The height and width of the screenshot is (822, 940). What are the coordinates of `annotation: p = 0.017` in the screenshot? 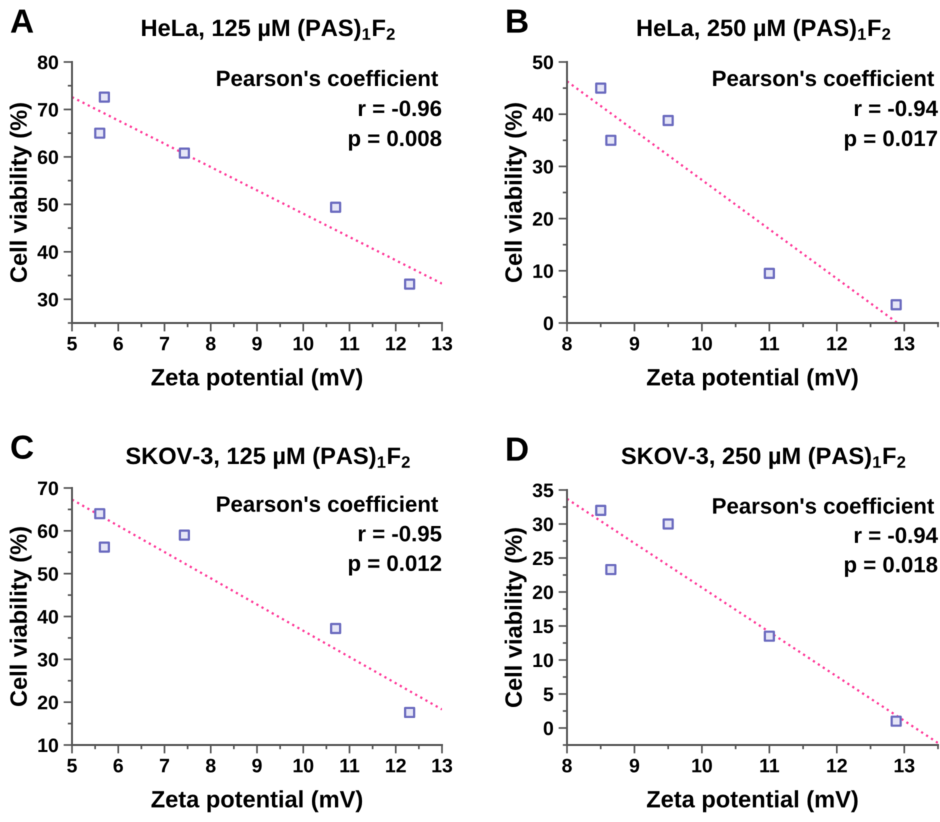 It's located at (891, 140).